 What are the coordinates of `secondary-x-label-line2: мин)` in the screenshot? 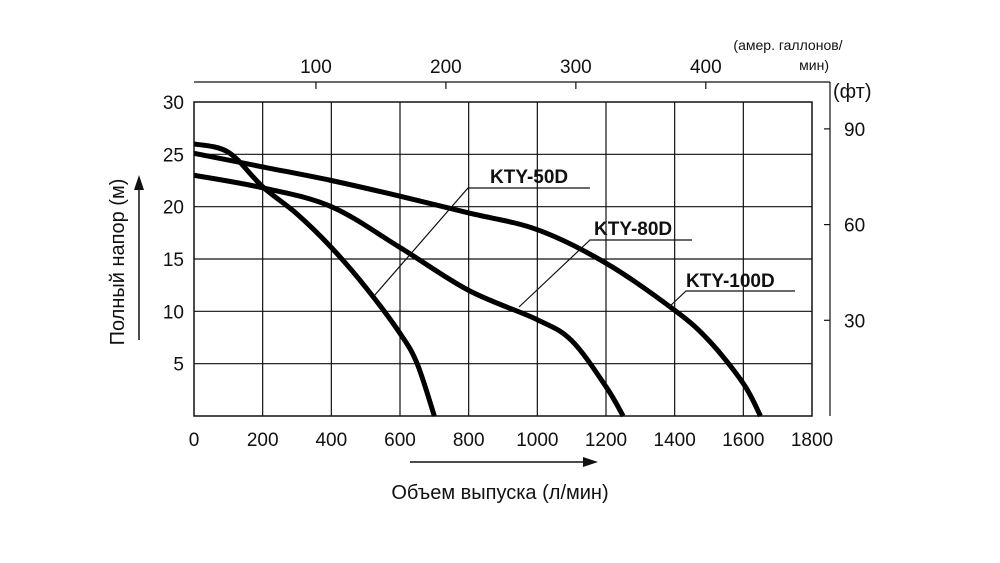 It's located at (814, 65).